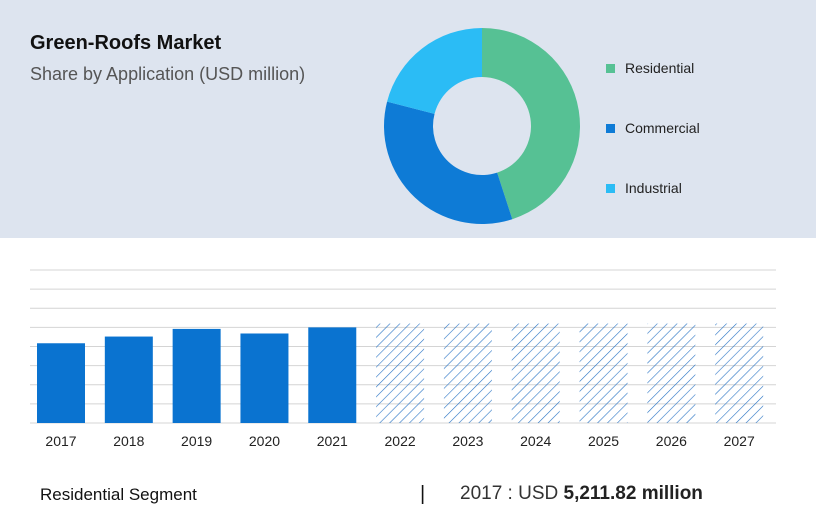  Describe the element at coordinates (739, 441) in the screenshot. I see `x-tick-label-2027: 2027` at that location.